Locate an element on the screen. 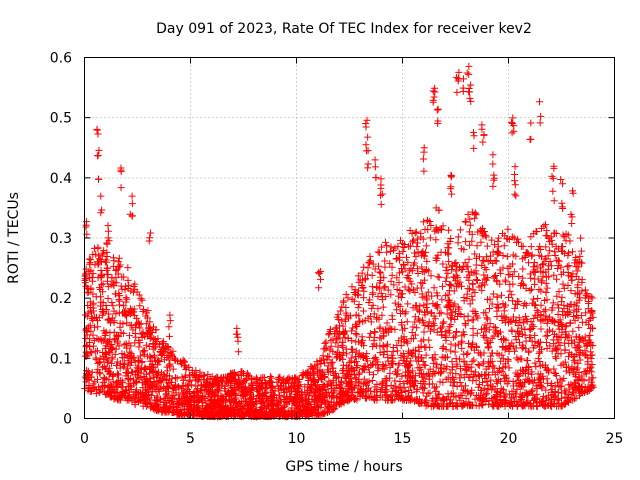 This screenshot has height=480, width=640. y-tick-label: 0.6 is located at coordinates (61, 59).